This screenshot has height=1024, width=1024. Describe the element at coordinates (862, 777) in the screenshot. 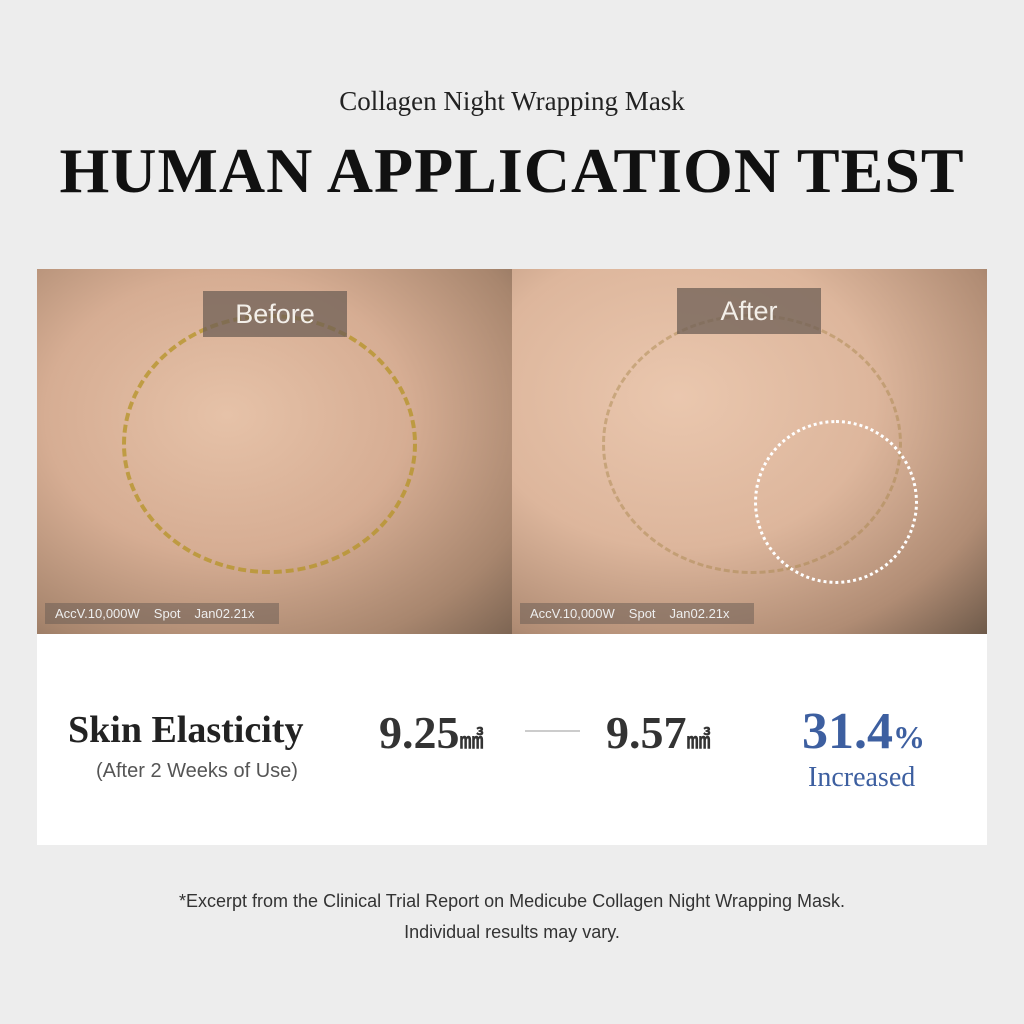

I see `change-label: Increased` at that location.